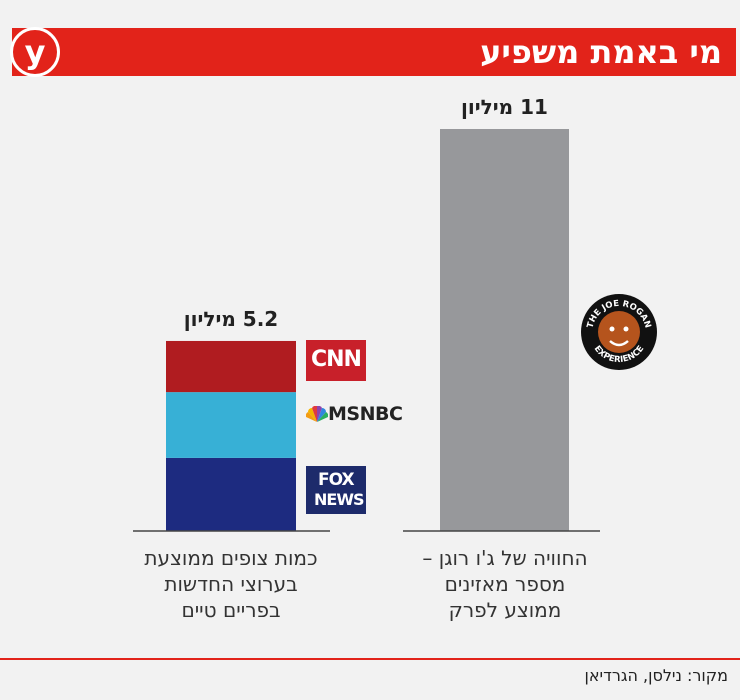  I want to click on fox-logo-line-1: FOX, so click(336, 480).